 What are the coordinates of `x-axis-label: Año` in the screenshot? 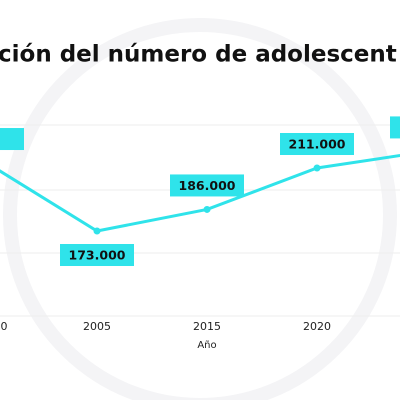 It's located at (206, 345).